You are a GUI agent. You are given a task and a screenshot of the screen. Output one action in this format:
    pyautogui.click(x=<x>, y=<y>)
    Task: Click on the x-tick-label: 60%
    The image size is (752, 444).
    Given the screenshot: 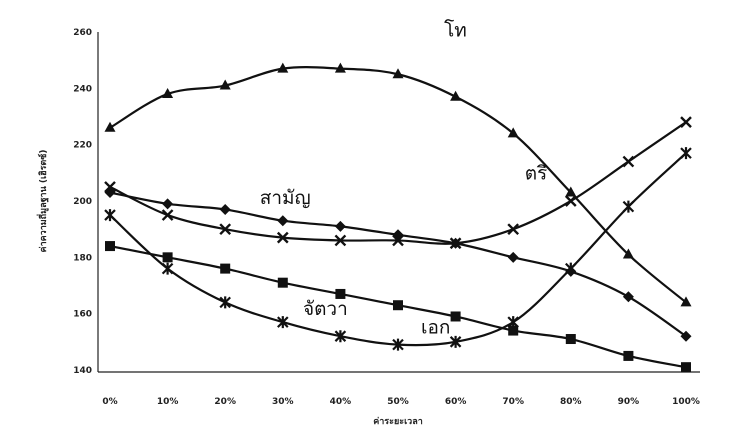 What is the action you would take?
    pyautogui.click(x=456, y=402)
    